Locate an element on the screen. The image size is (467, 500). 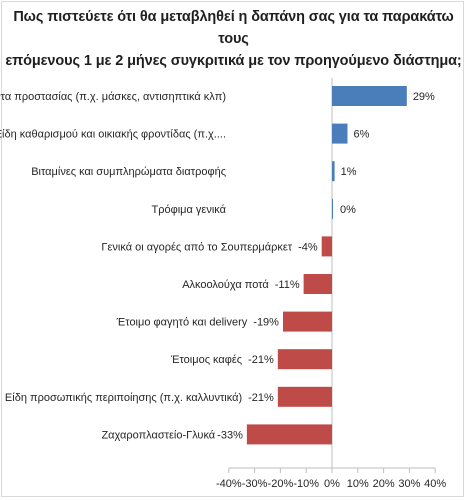
category-label: Γενικά οι αγορές από το Σουπερμάρκετ is located at coordinates (196, 247).